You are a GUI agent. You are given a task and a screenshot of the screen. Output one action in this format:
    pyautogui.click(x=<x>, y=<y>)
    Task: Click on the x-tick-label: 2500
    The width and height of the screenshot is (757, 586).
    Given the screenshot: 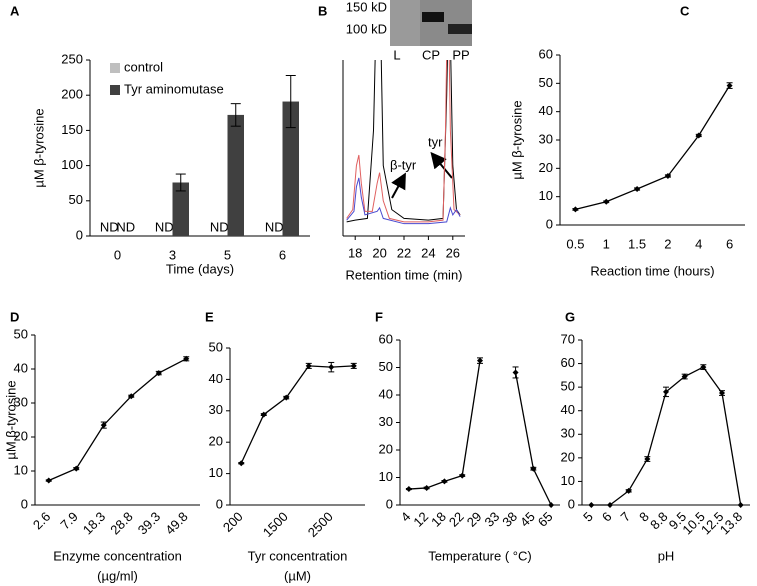 What is the action you would take?
    pyautogui.click(x=320, y=524)
    